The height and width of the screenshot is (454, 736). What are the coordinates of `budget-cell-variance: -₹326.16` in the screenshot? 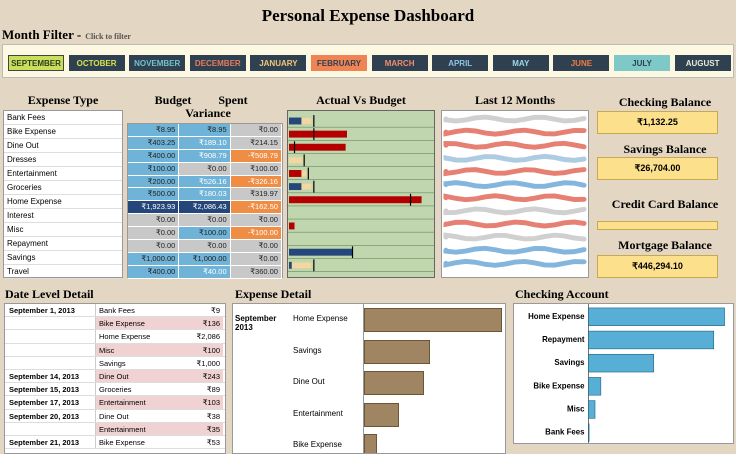 It's located at (256, 182).